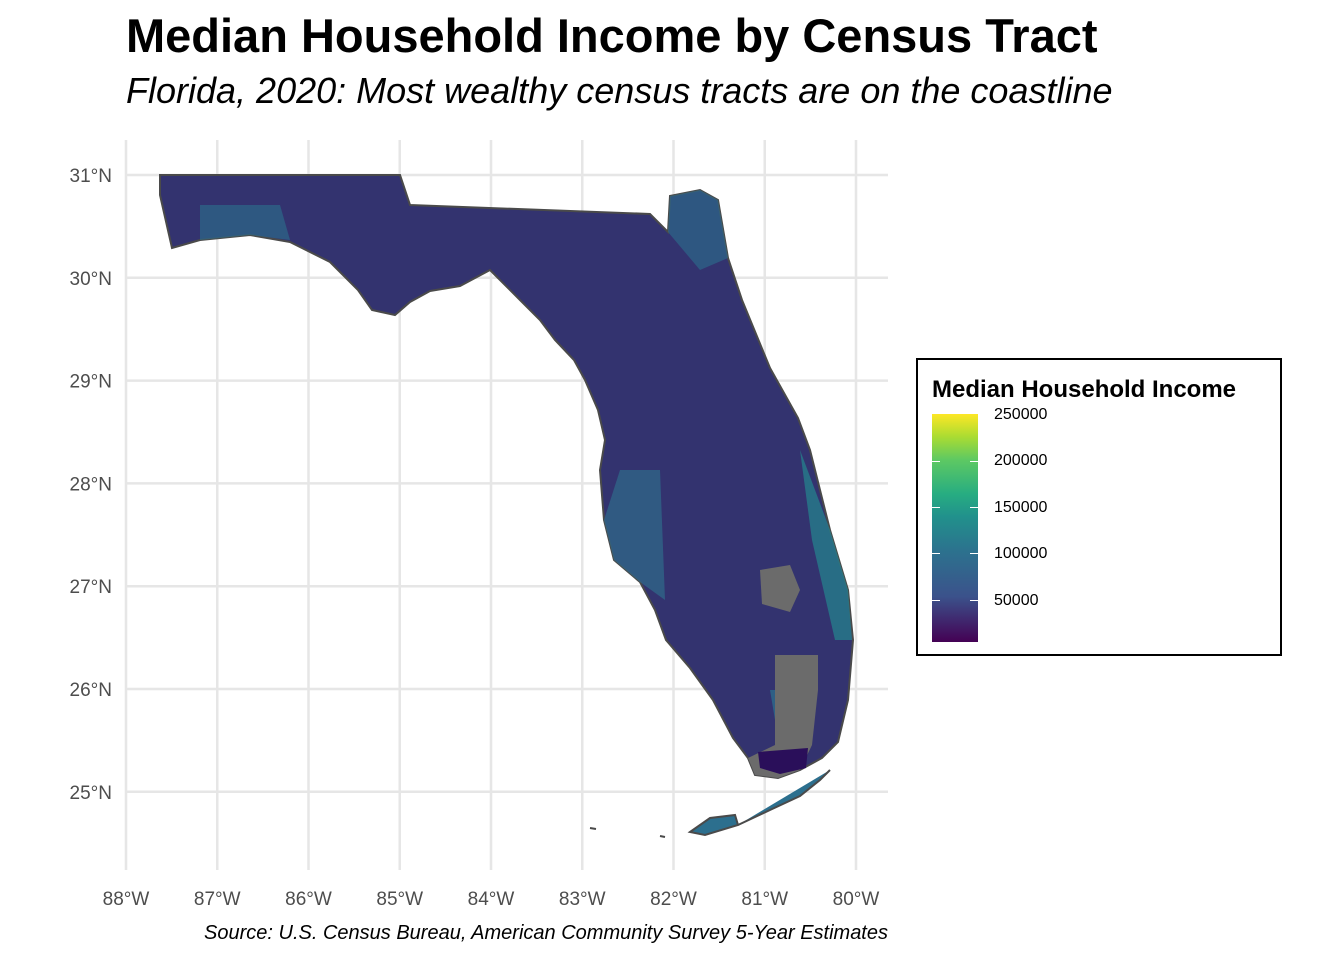 Image resolution: width=1344 pixels, height=960 pixels. Describe the element at coordinates (91, 587) in the screenshot. I see `lat-tick-label: 27°N` at that location.